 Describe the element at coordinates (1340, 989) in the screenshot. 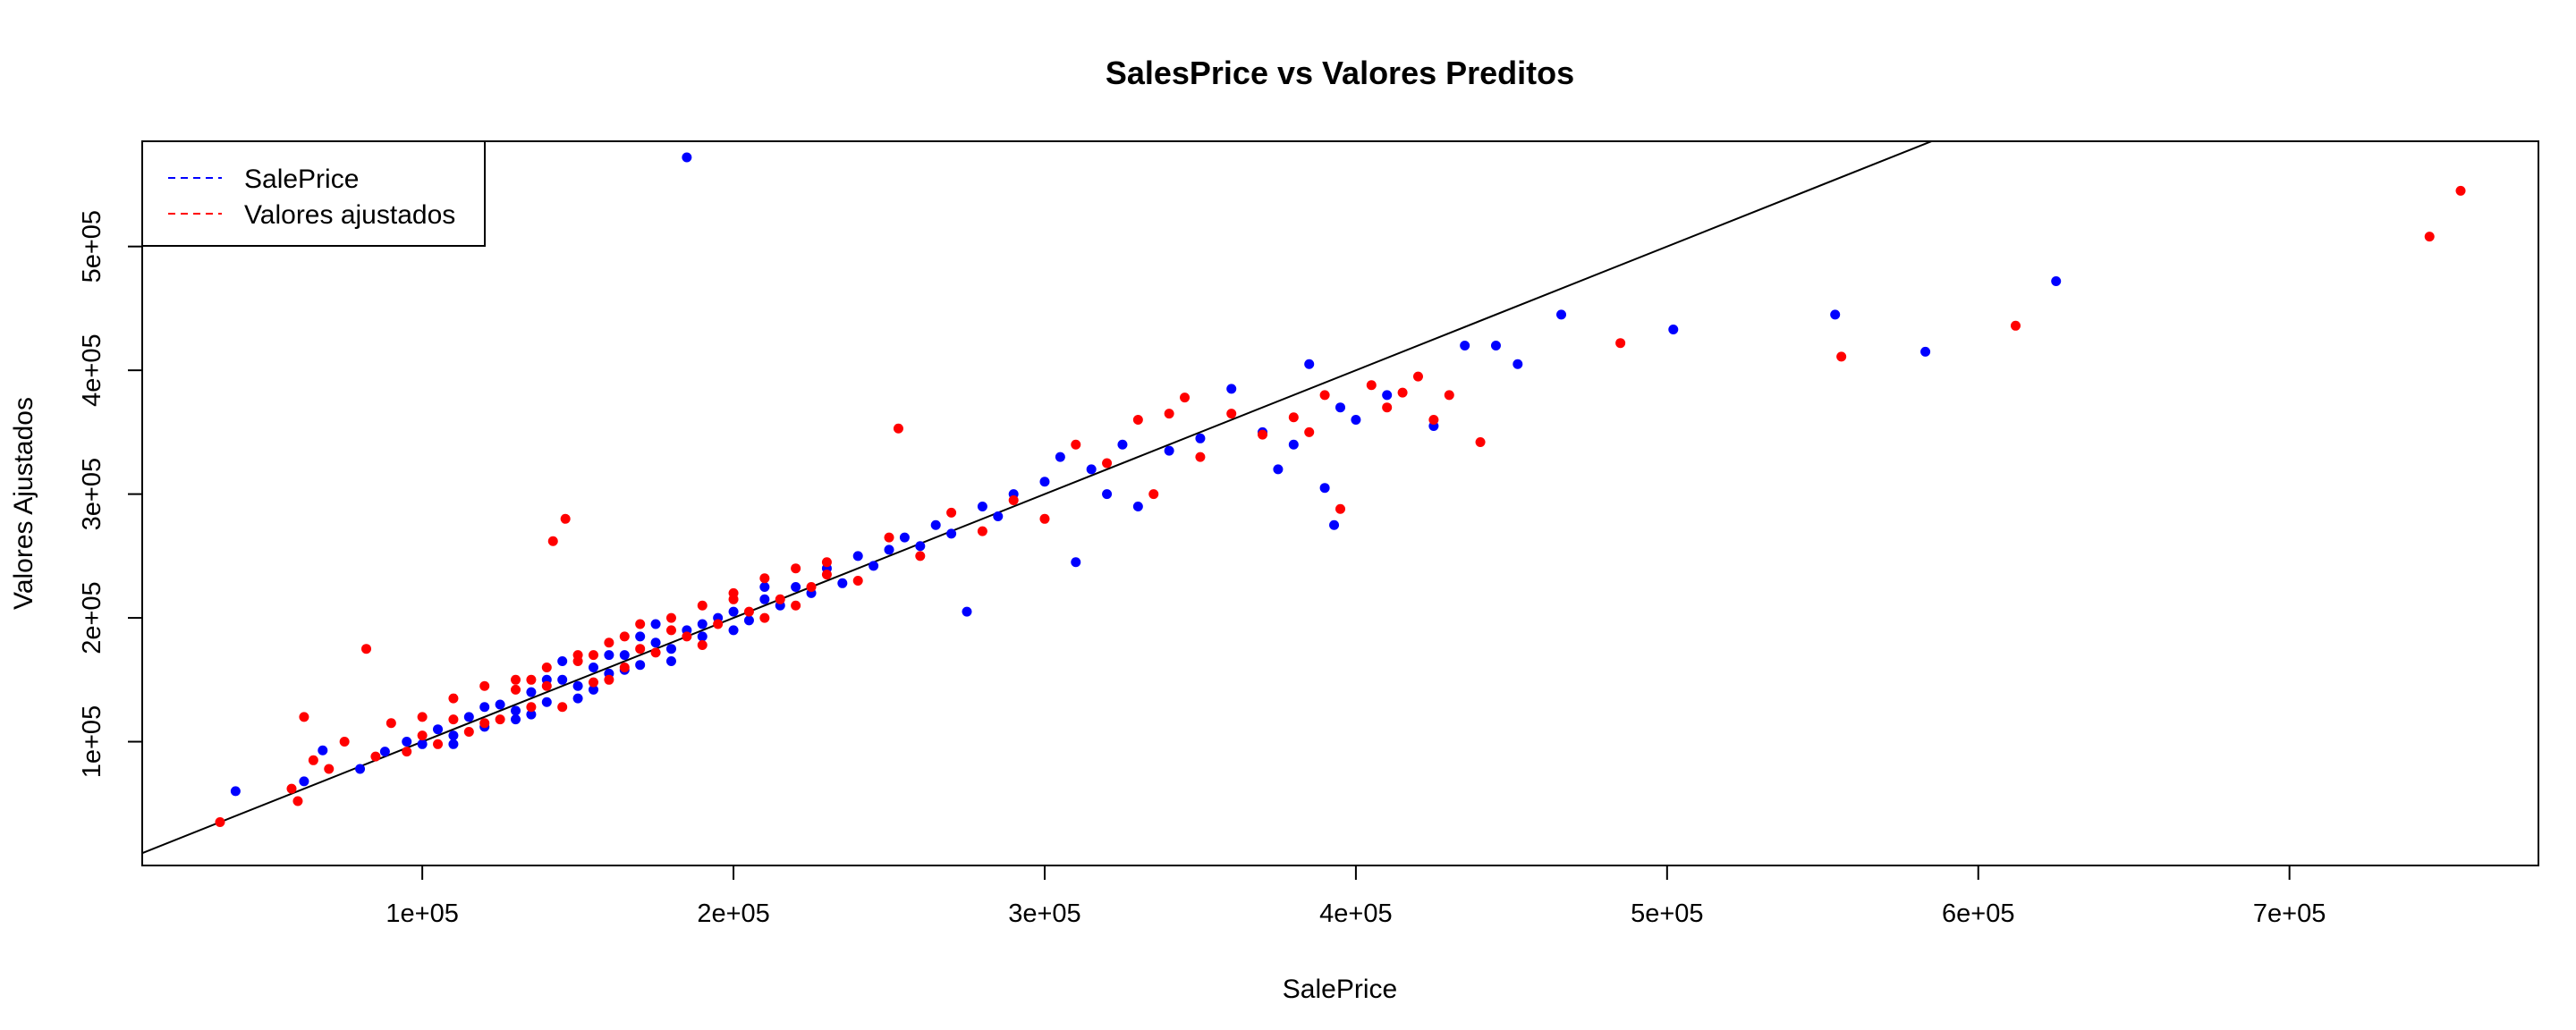

I see `x-axis-label: SalePrice` at that location.